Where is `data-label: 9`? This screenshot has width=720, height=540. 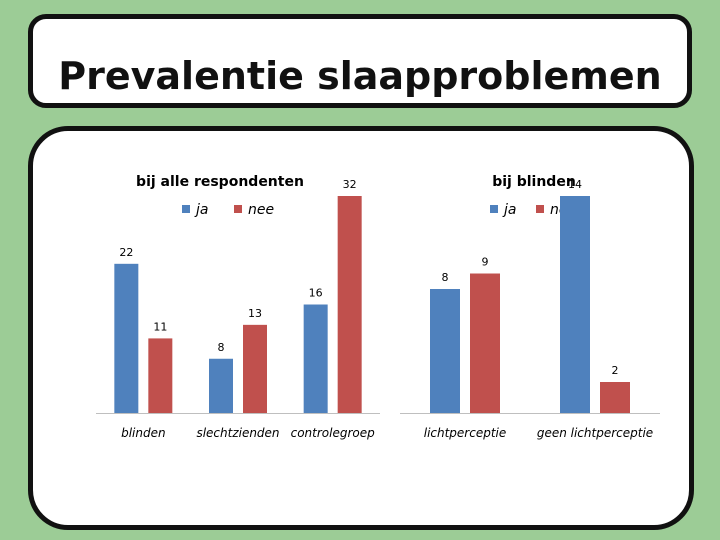 data-label: 9 is located at coordinates (485, 262).